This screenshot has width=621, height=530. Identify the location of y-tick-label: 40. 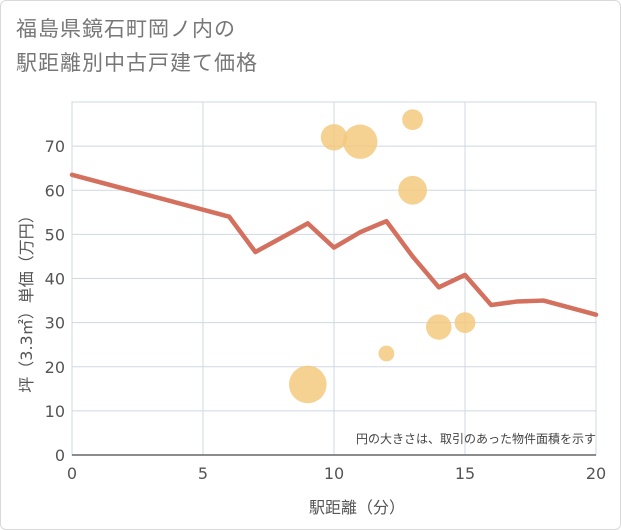
(55, 279).